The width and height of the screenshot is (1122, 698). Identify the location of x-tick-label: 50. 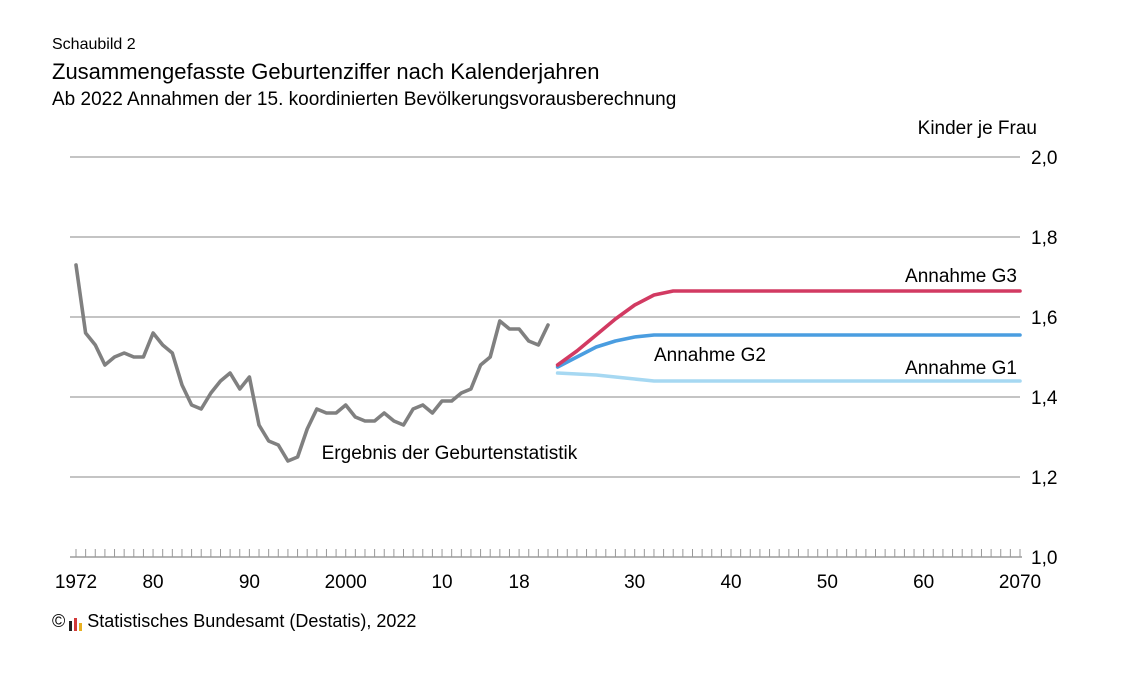
(827, 582).